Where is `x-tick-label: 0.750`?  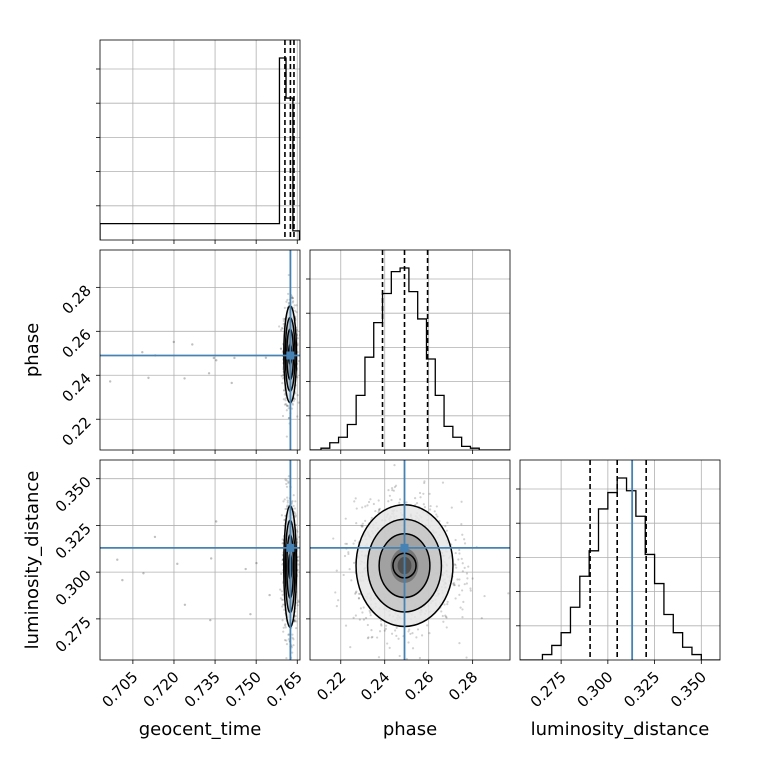
x-tick-label: 0.750 is located at coordinates (243, 689).